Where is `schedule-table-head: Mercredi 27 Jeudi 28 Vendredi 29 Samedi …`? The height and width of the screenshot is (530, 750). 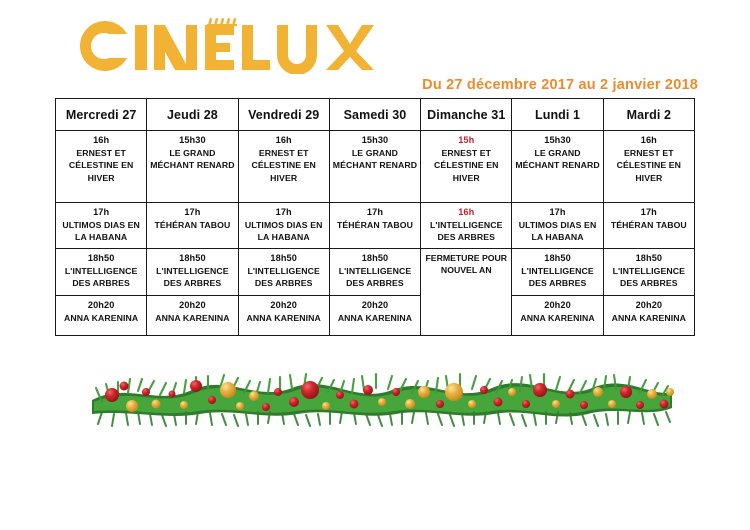 schedule-table-head: Mercredi 27 Jeudi 28 Vendredi 29 Samedi … is located at coordinates (375, 114).